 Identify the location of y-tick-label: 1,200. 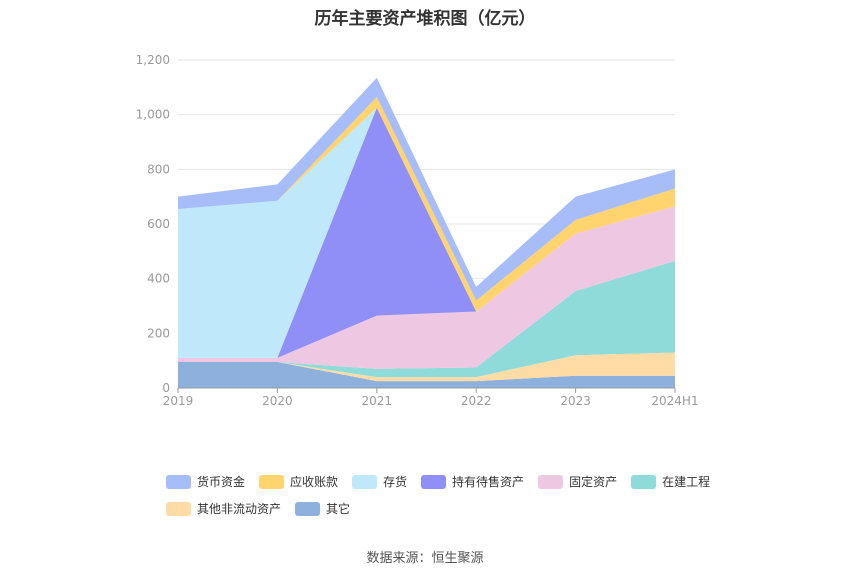
(153, 60).